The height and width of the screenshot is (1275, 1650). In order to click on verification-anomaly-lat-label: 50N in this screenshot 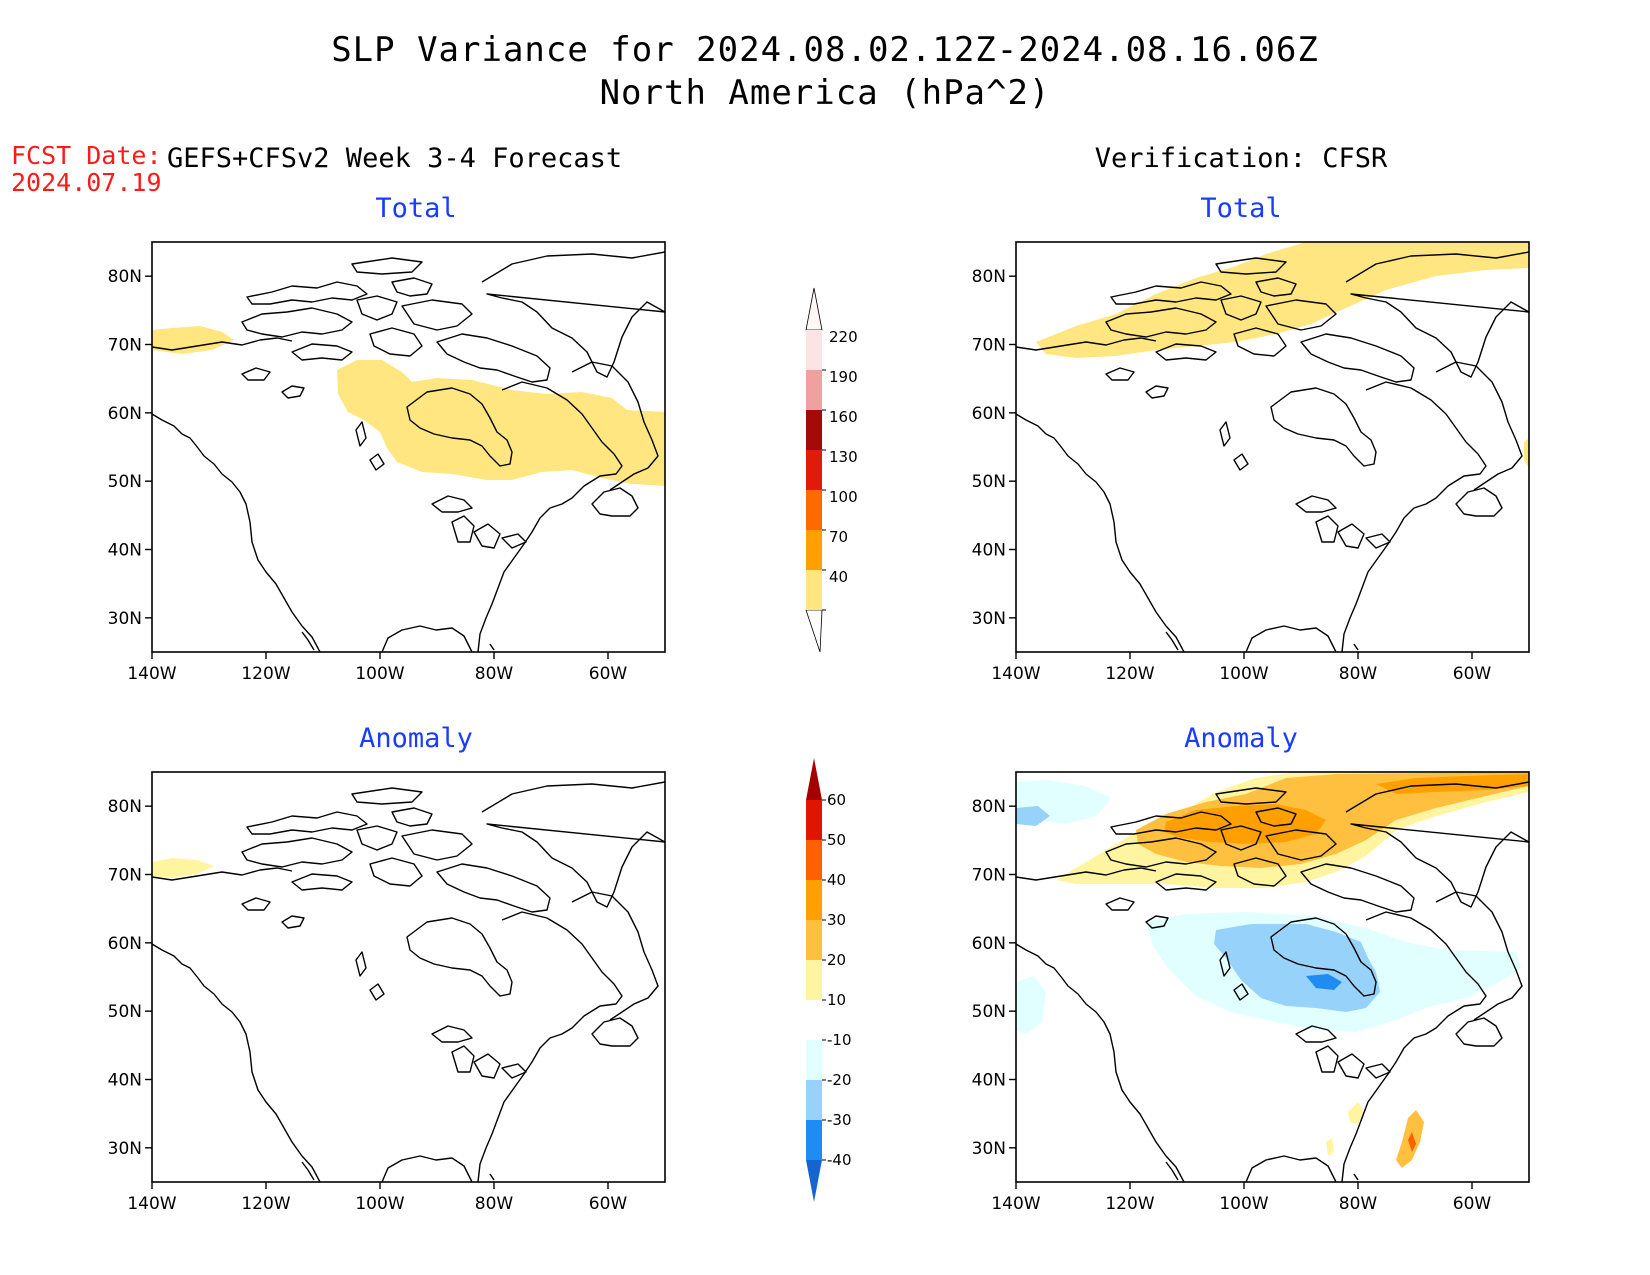, I will do `click(989, 1012)`.